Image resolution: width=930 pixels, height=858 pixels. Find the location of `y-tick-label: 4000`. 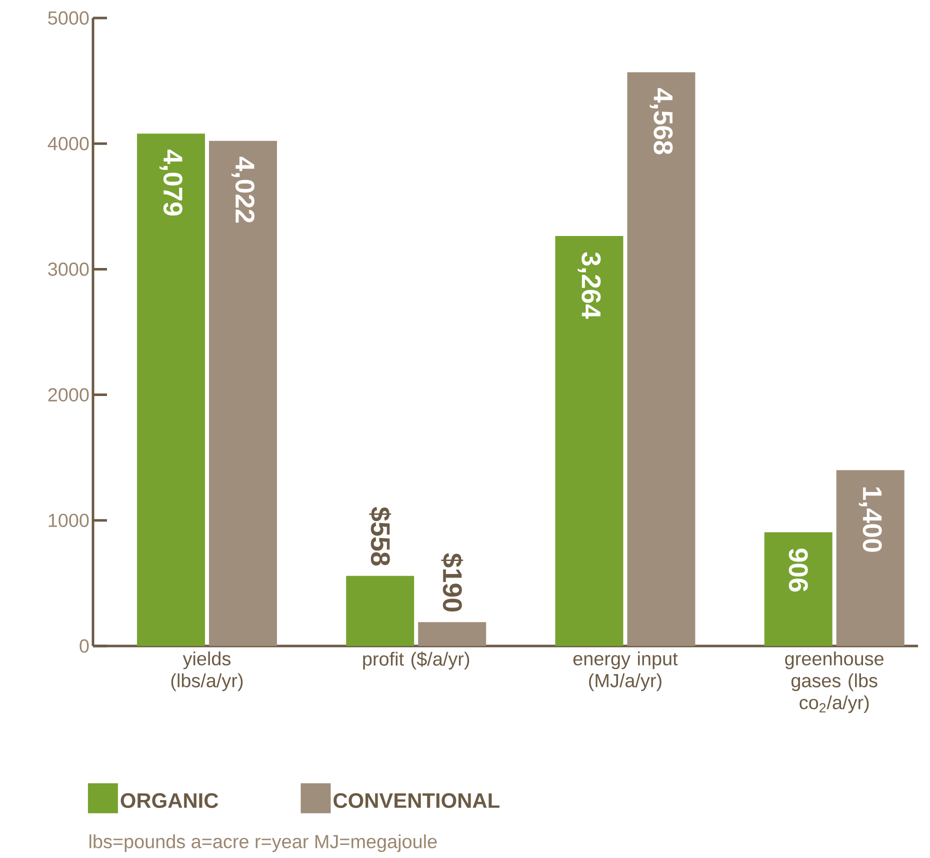

y-tick-label: 4000 is located at coordinates (68, 143).